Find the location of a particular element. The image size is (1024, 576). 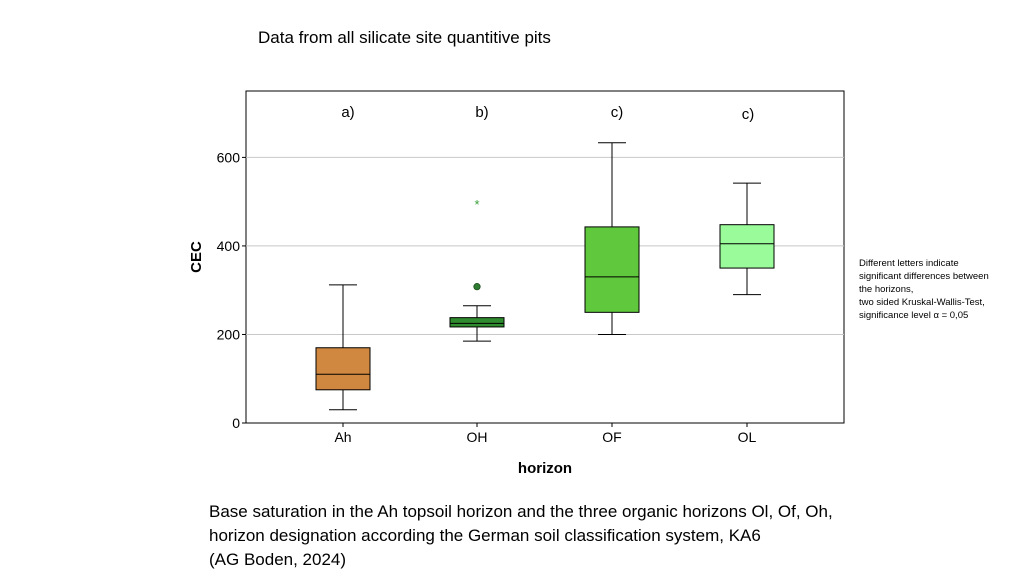

outlier-circle is located at coordinates (477, 287).